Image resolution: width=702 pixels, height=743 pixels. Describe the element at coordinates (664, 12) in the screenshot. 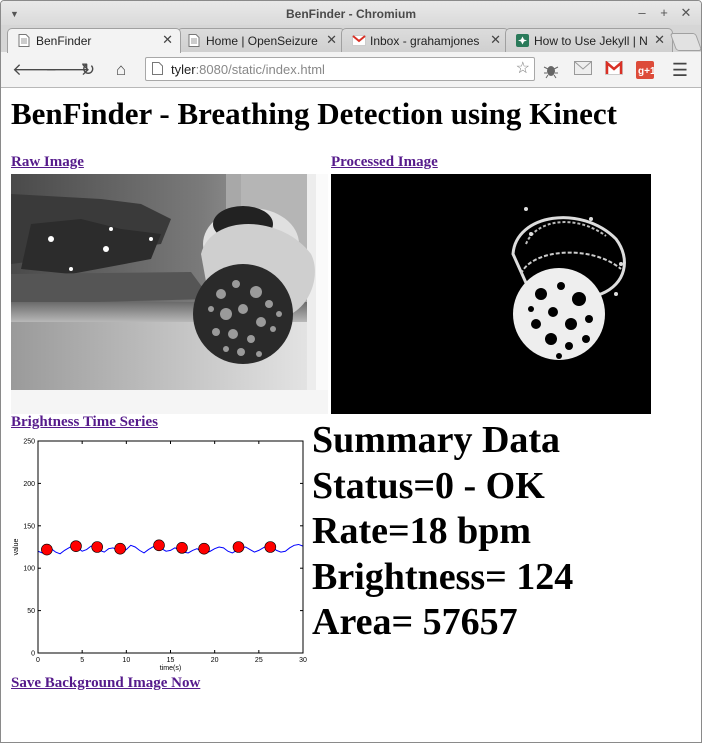

I see `maximize-icon: +` at that location.